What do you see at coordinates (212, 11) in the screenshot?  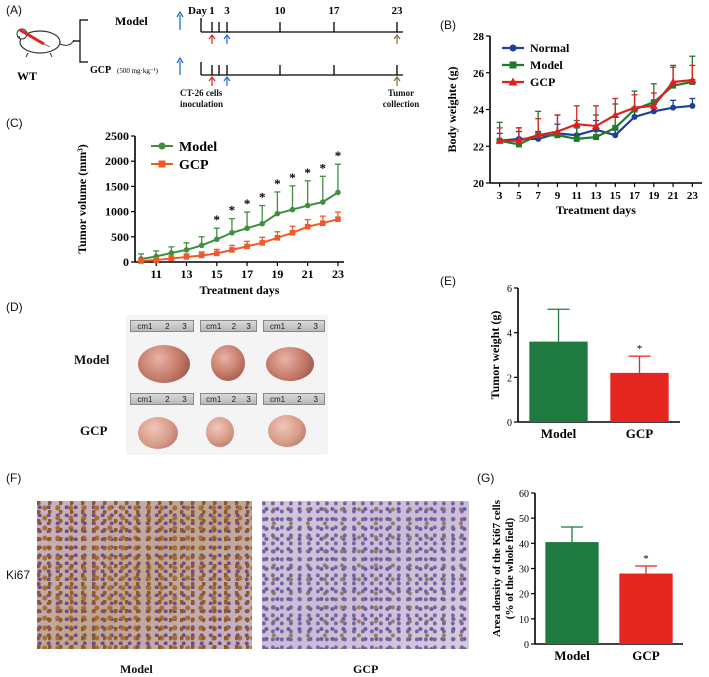 I see `day-tick-1: 1` at bounding box center [212, 11].